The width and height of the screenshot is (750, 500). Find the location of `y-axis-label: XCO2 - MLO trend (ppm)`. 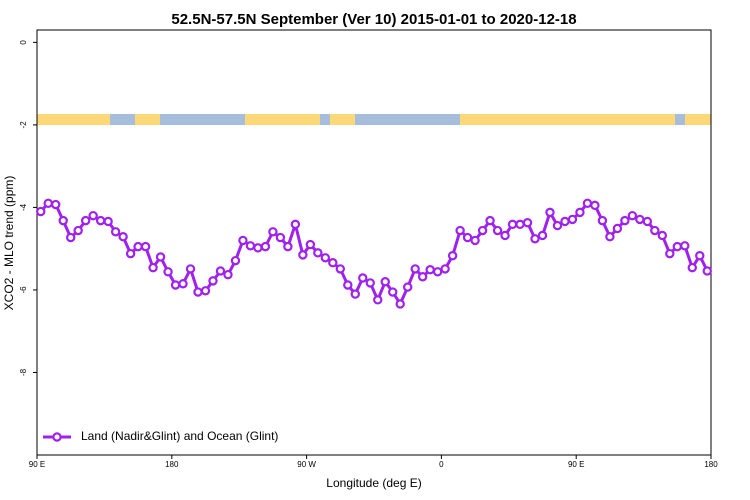

y-axis-label: XCO2 - MLO trend (ppm) is located at coordinates (9, 243).